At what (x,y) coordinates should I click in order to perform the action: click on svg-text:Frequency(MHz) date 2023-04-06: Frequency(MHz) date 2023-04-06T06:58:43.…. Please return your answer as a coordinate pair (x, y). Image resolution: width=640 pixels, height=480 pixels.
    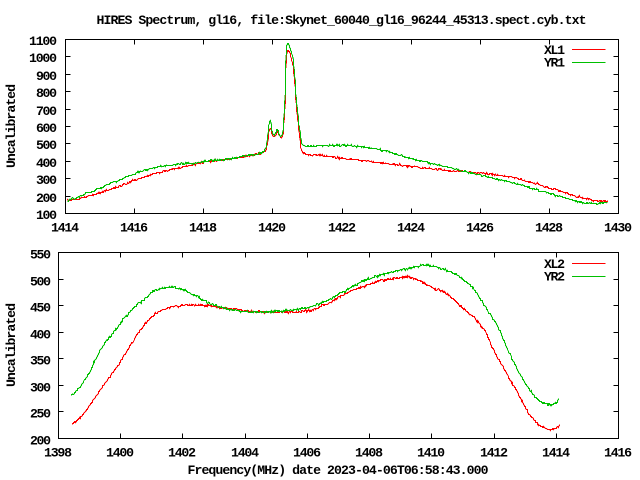
    Looking at the image, I should click on (338, 470).